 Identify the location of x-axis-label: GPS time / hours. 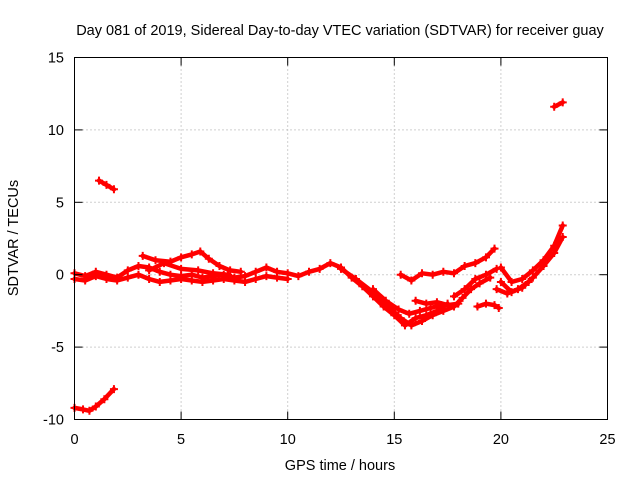
(340, 466).